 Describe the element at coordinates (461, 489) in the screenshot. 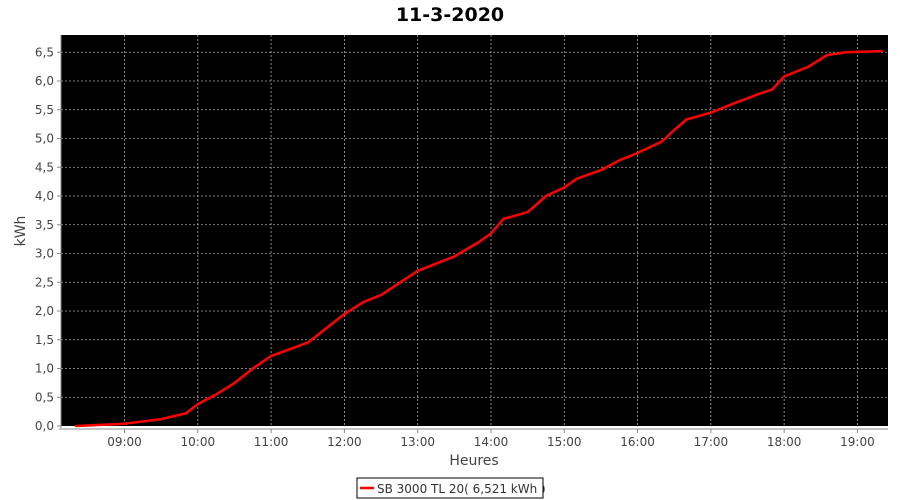

I see `legend-label: SB 3000 TL 20( 6,521 kWh )` at that location.